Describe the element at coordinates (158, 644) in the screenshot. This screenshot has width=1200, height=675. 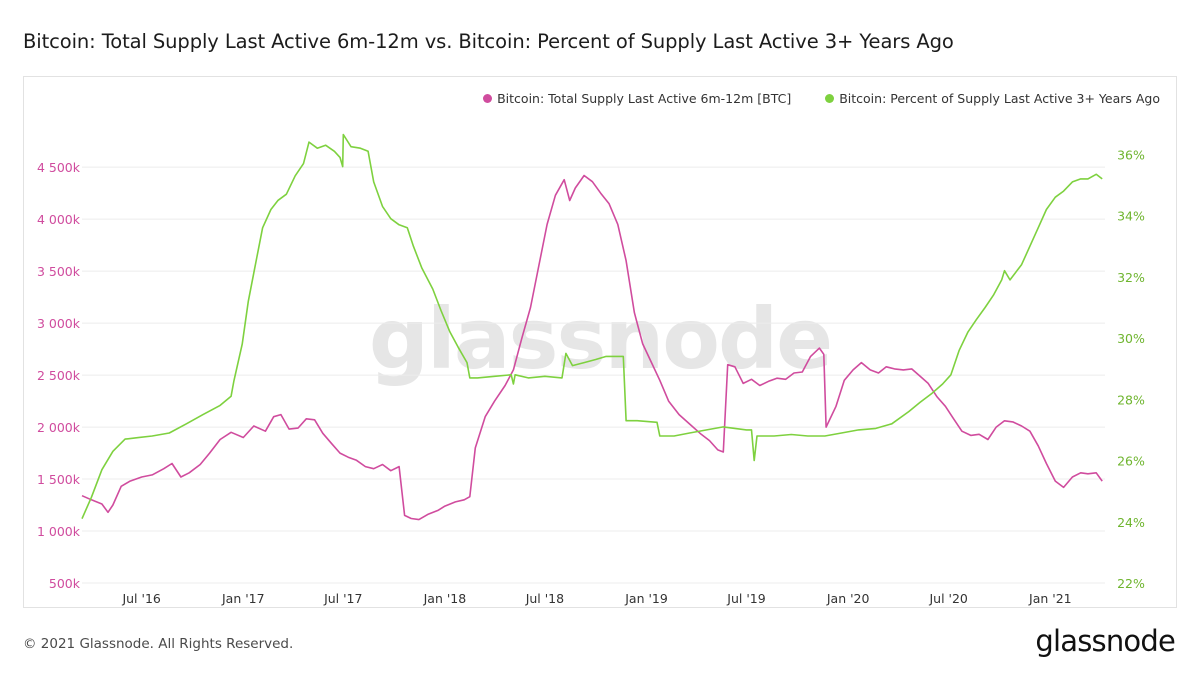
I see `copyright: © 2021 Glassnode. All Rights Reserved.` at that location.